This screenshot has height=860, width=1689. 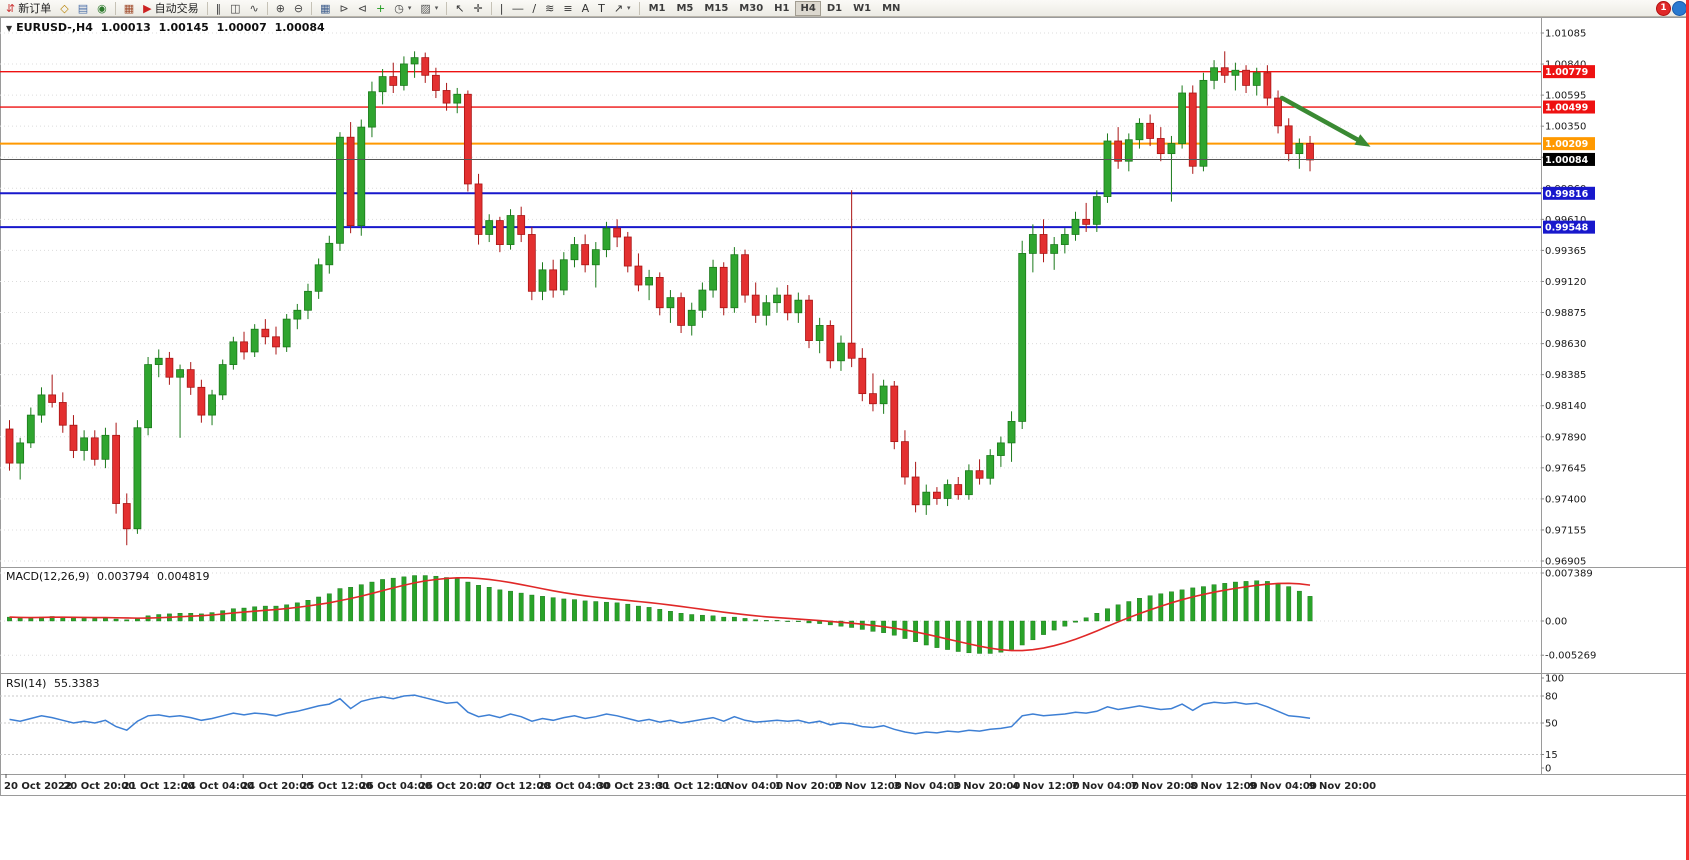 What do you see at coordinates (781, 8) in the screenshot?
I see `timeframe-h1-button: H1` at bounding box center [781, 8].